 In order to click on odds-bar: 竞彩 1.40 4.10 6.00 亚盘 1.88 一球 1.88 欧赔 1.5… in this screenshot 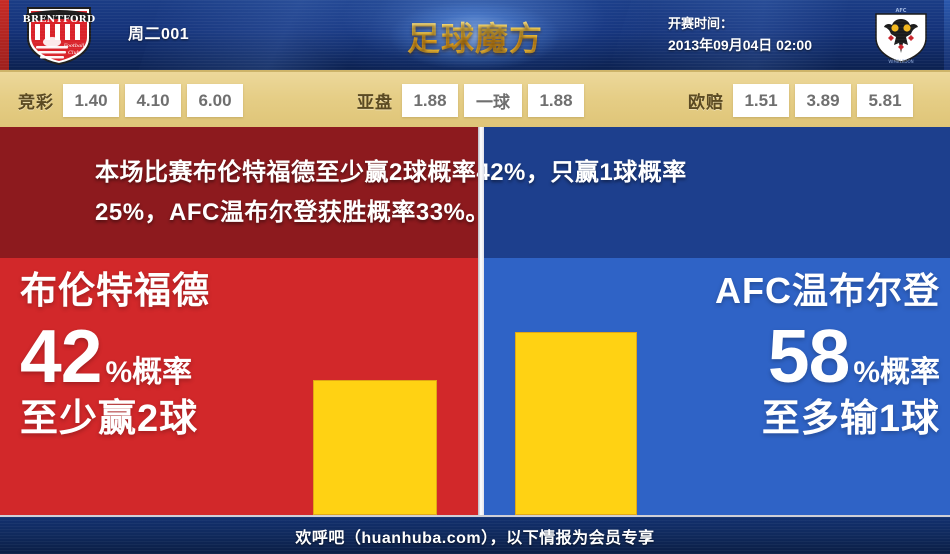, I will do `click(475, 98)`.